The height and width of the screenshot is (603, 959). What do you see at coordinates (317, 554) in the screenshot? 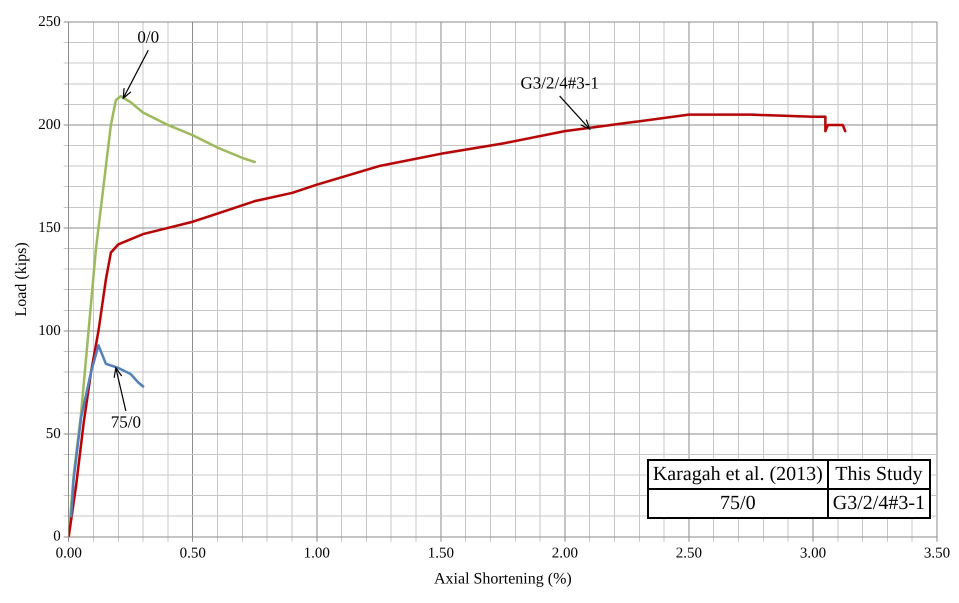
I see `x-tick-label: 1.00` at bounding box center [317, 554].